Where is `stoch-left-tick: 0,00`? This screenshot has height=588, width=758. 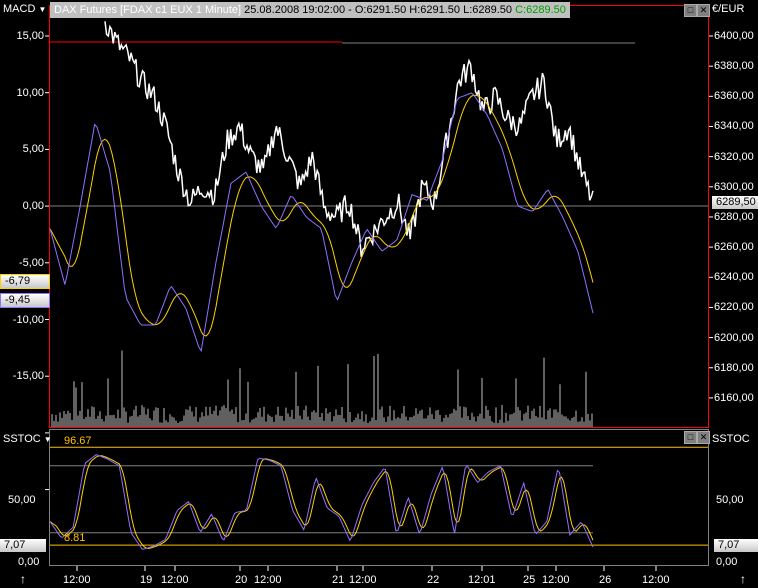
stoch-left-tick: 0,00 is located at coordinates (29, 562).